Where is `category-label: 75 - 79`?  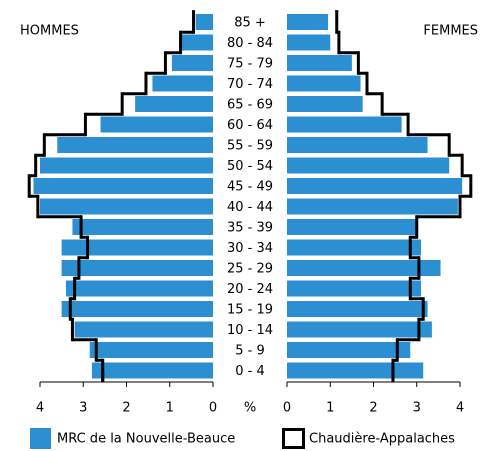 category-label: 75 - 79 is located at coordinates (250, 64).